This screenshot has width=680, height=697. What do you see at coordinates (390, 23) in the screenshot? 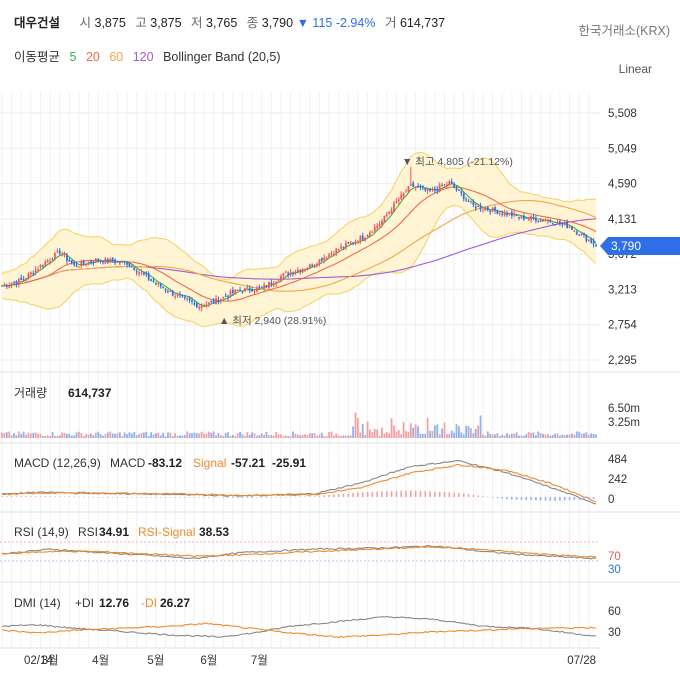
I see `volume-label: 거` at bounding box center [390, 23].